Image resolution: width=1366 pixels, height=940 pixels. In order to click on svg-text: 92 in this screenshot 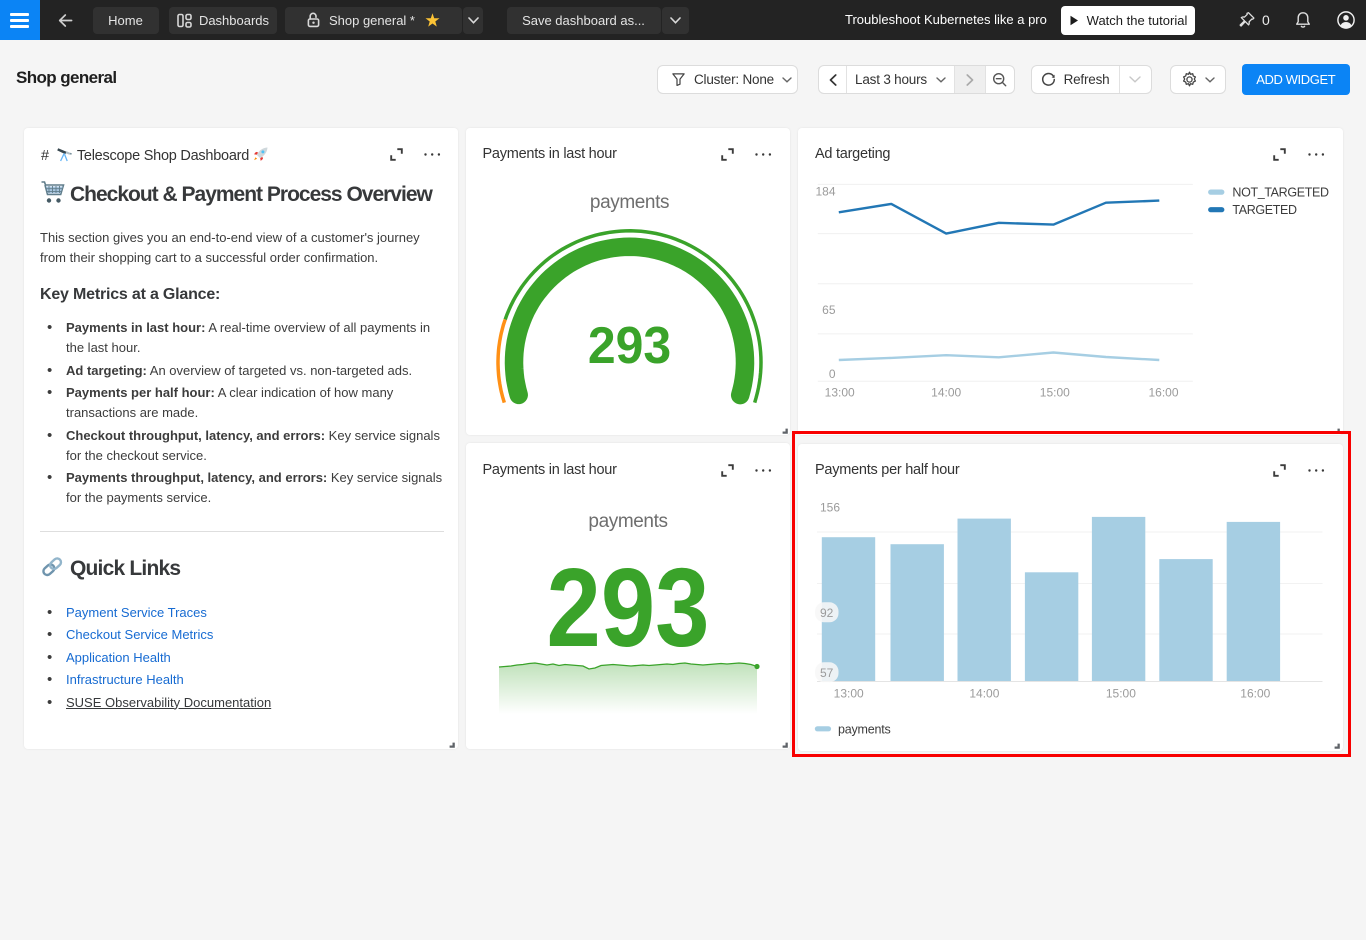, I will do `click(827, 612)`.